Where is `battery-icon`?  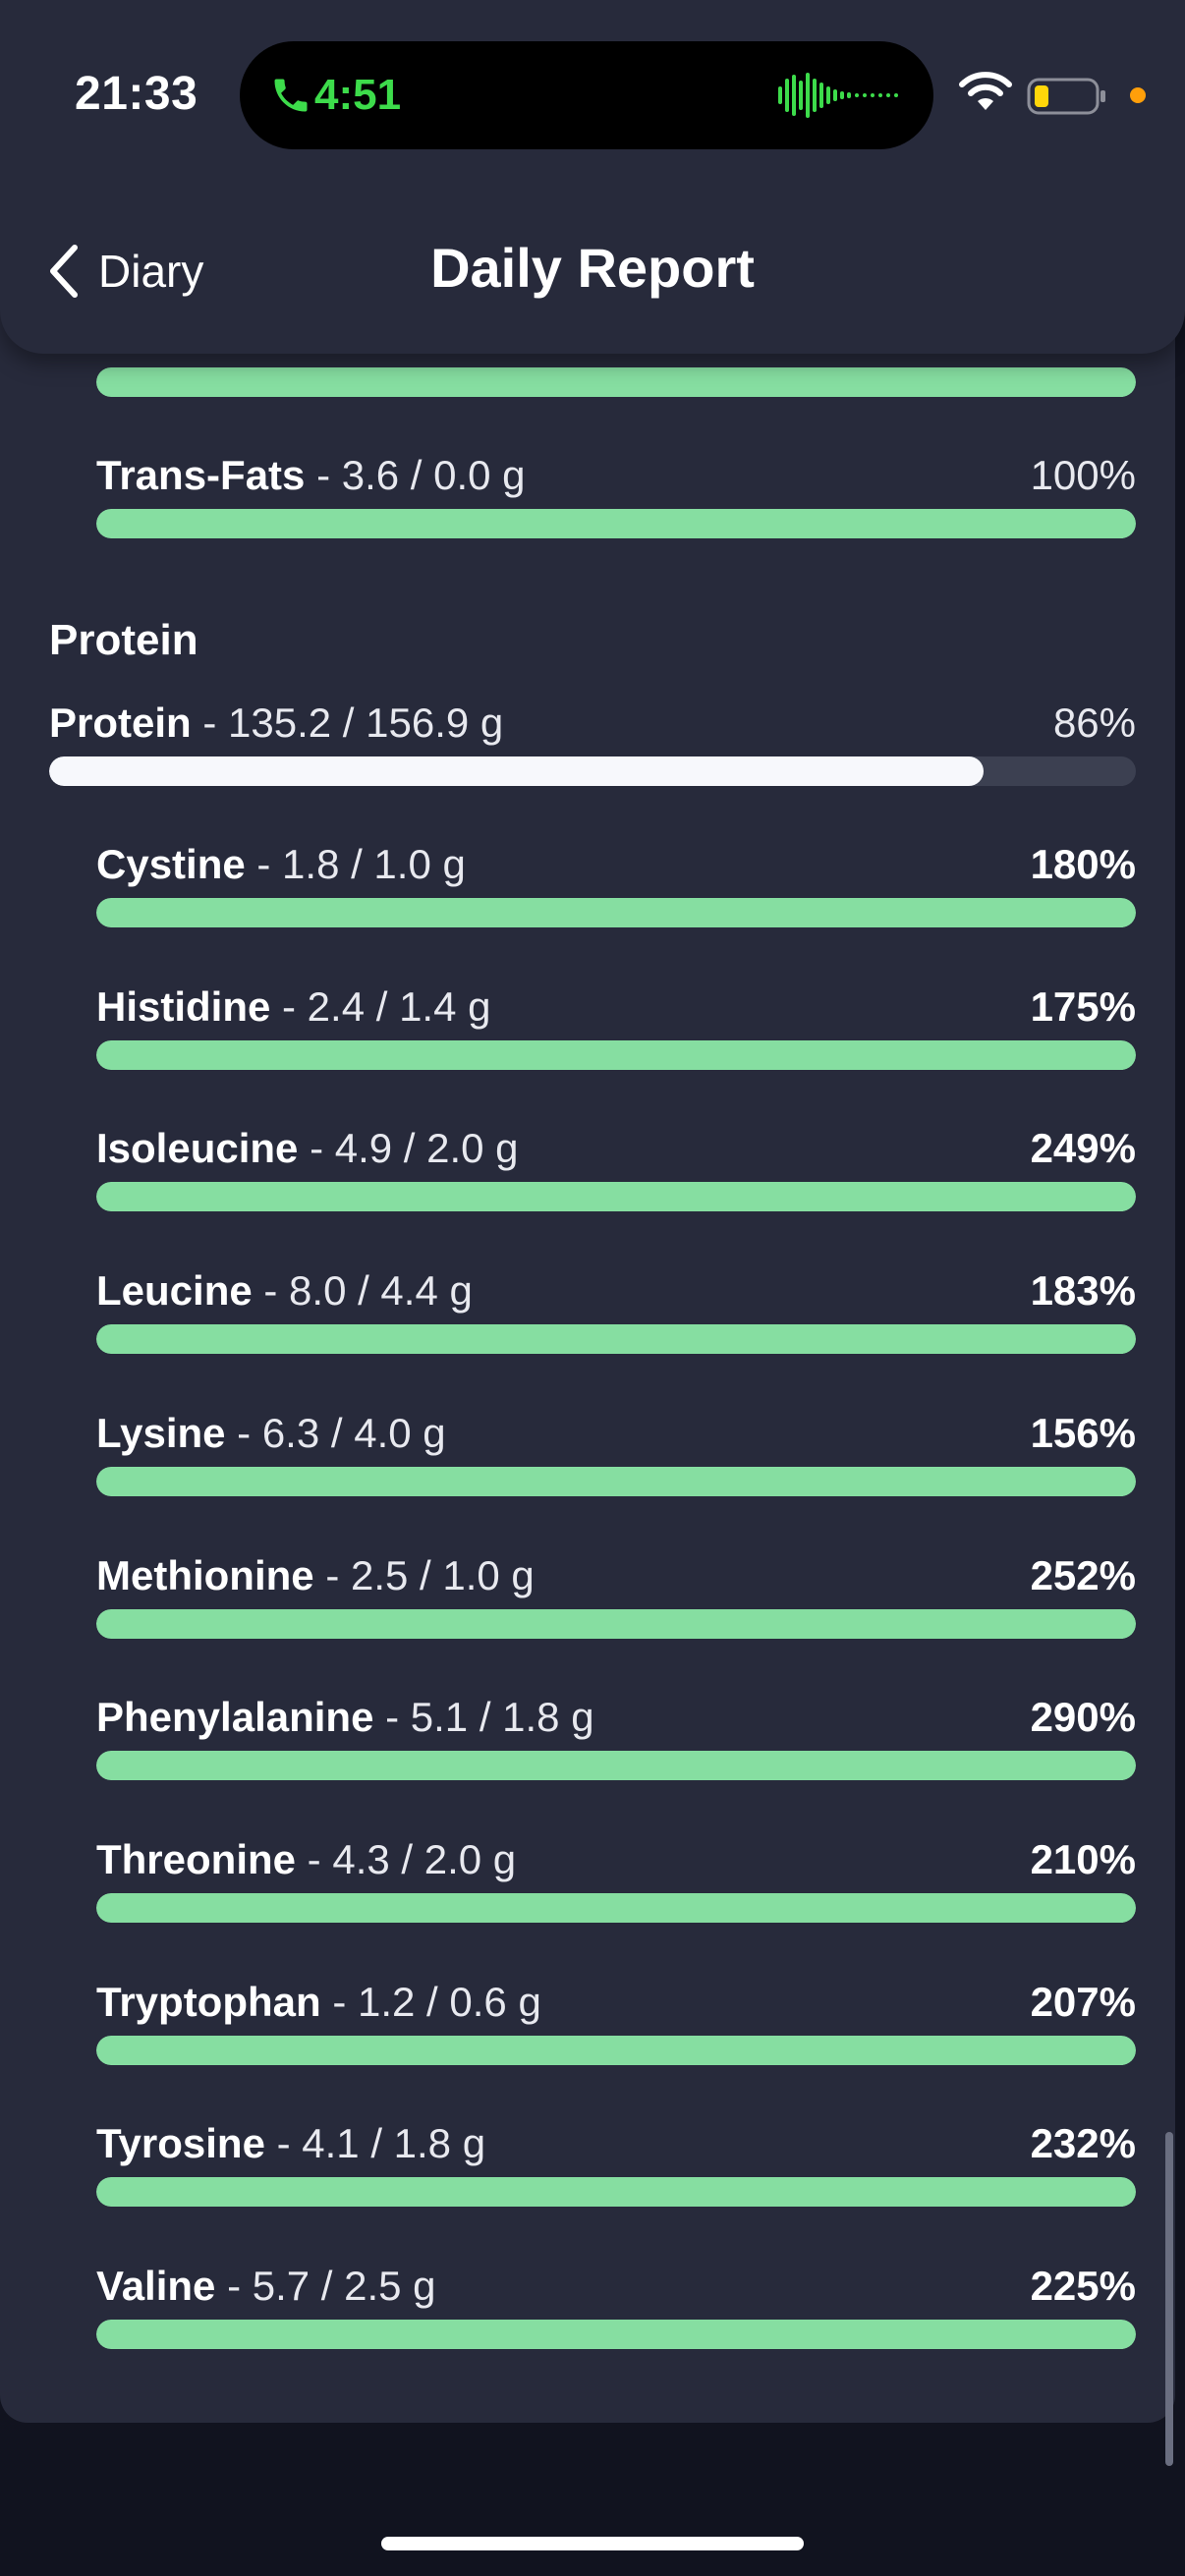 battery-icon is located at coordinates (1066, 96).